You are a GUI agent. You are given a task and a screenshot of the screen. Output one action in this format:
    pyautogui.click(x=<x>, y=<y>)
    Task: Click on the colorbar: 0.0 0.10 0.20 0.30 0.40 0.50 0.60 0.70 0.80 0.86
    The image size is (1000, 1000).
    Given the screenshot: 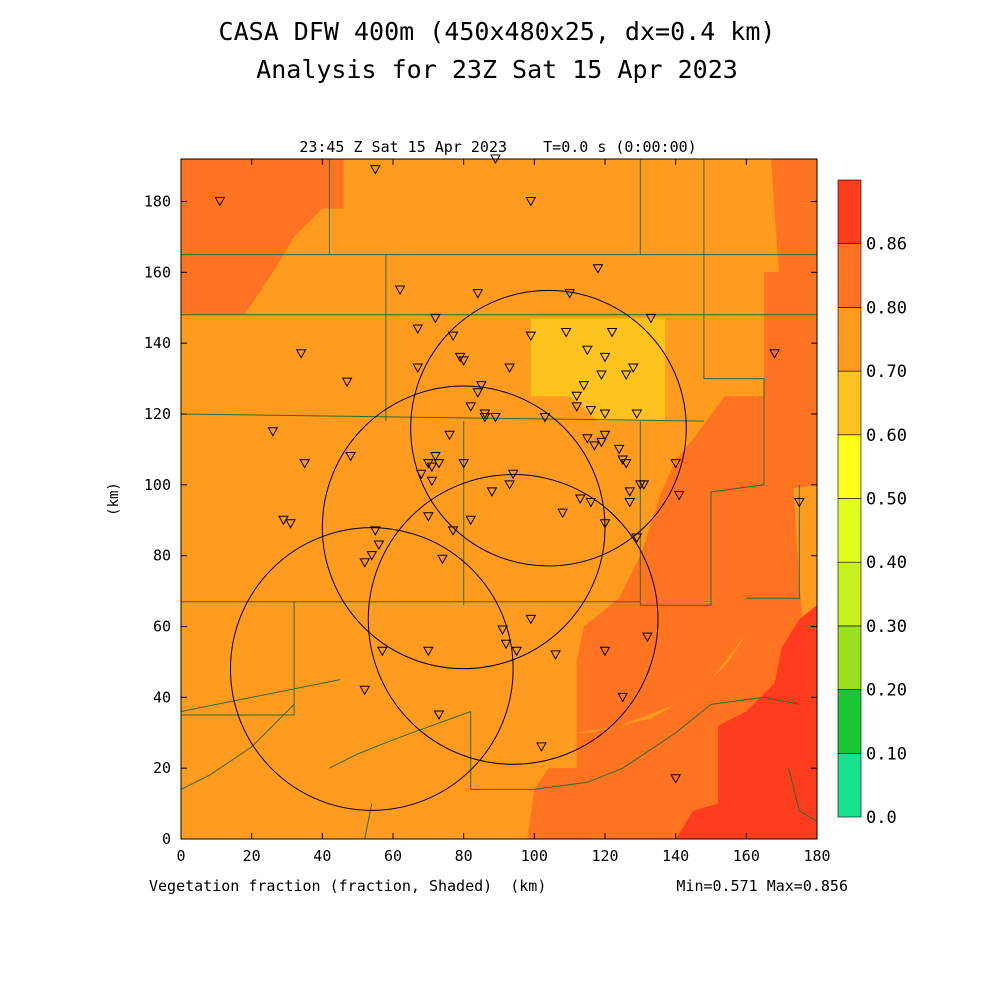 What is the action you would take?
    pyautogui.click(x=872, y=503)
    